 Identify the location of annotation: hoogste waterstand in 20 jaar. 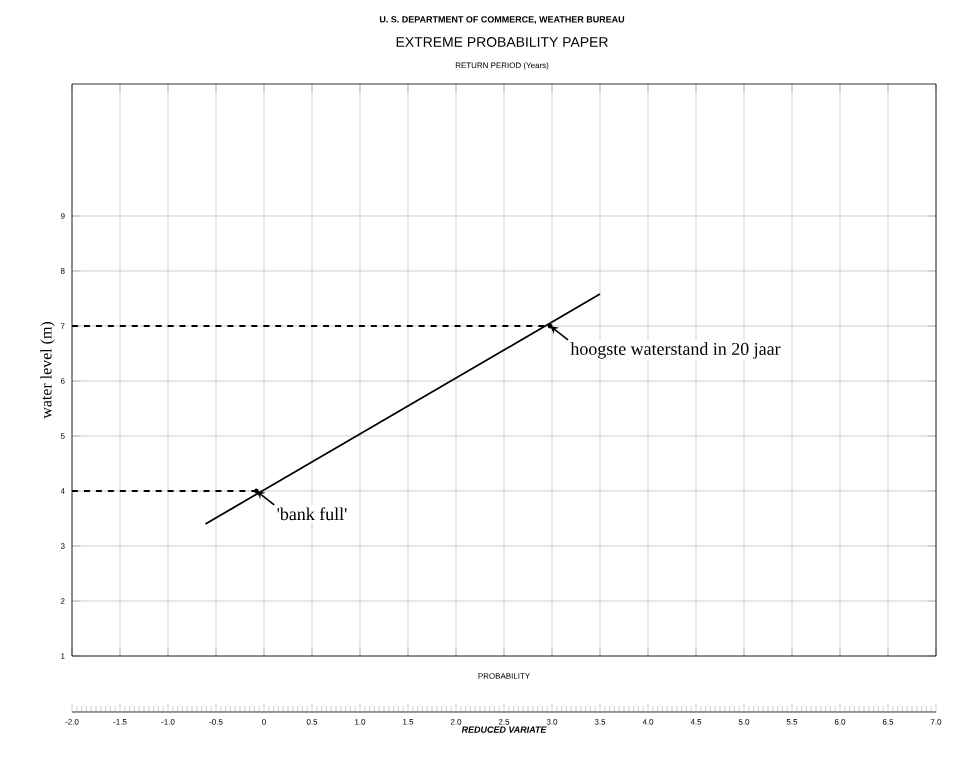
(675, 350).